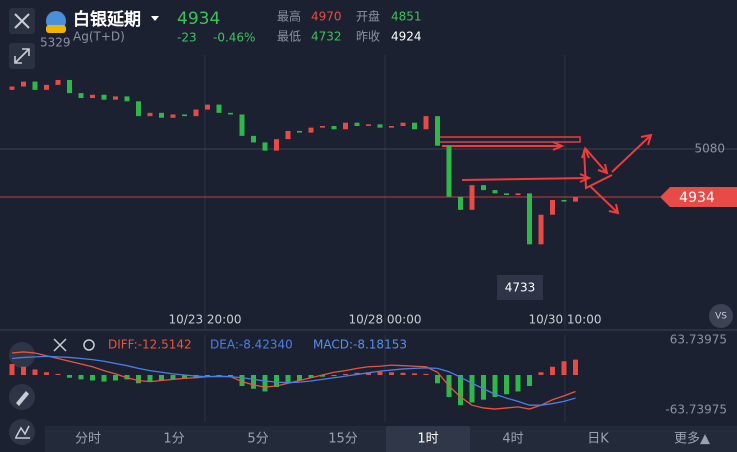  Describe the element at coordinates (22, 21) in the screenshot. I see `close-button` at that location.